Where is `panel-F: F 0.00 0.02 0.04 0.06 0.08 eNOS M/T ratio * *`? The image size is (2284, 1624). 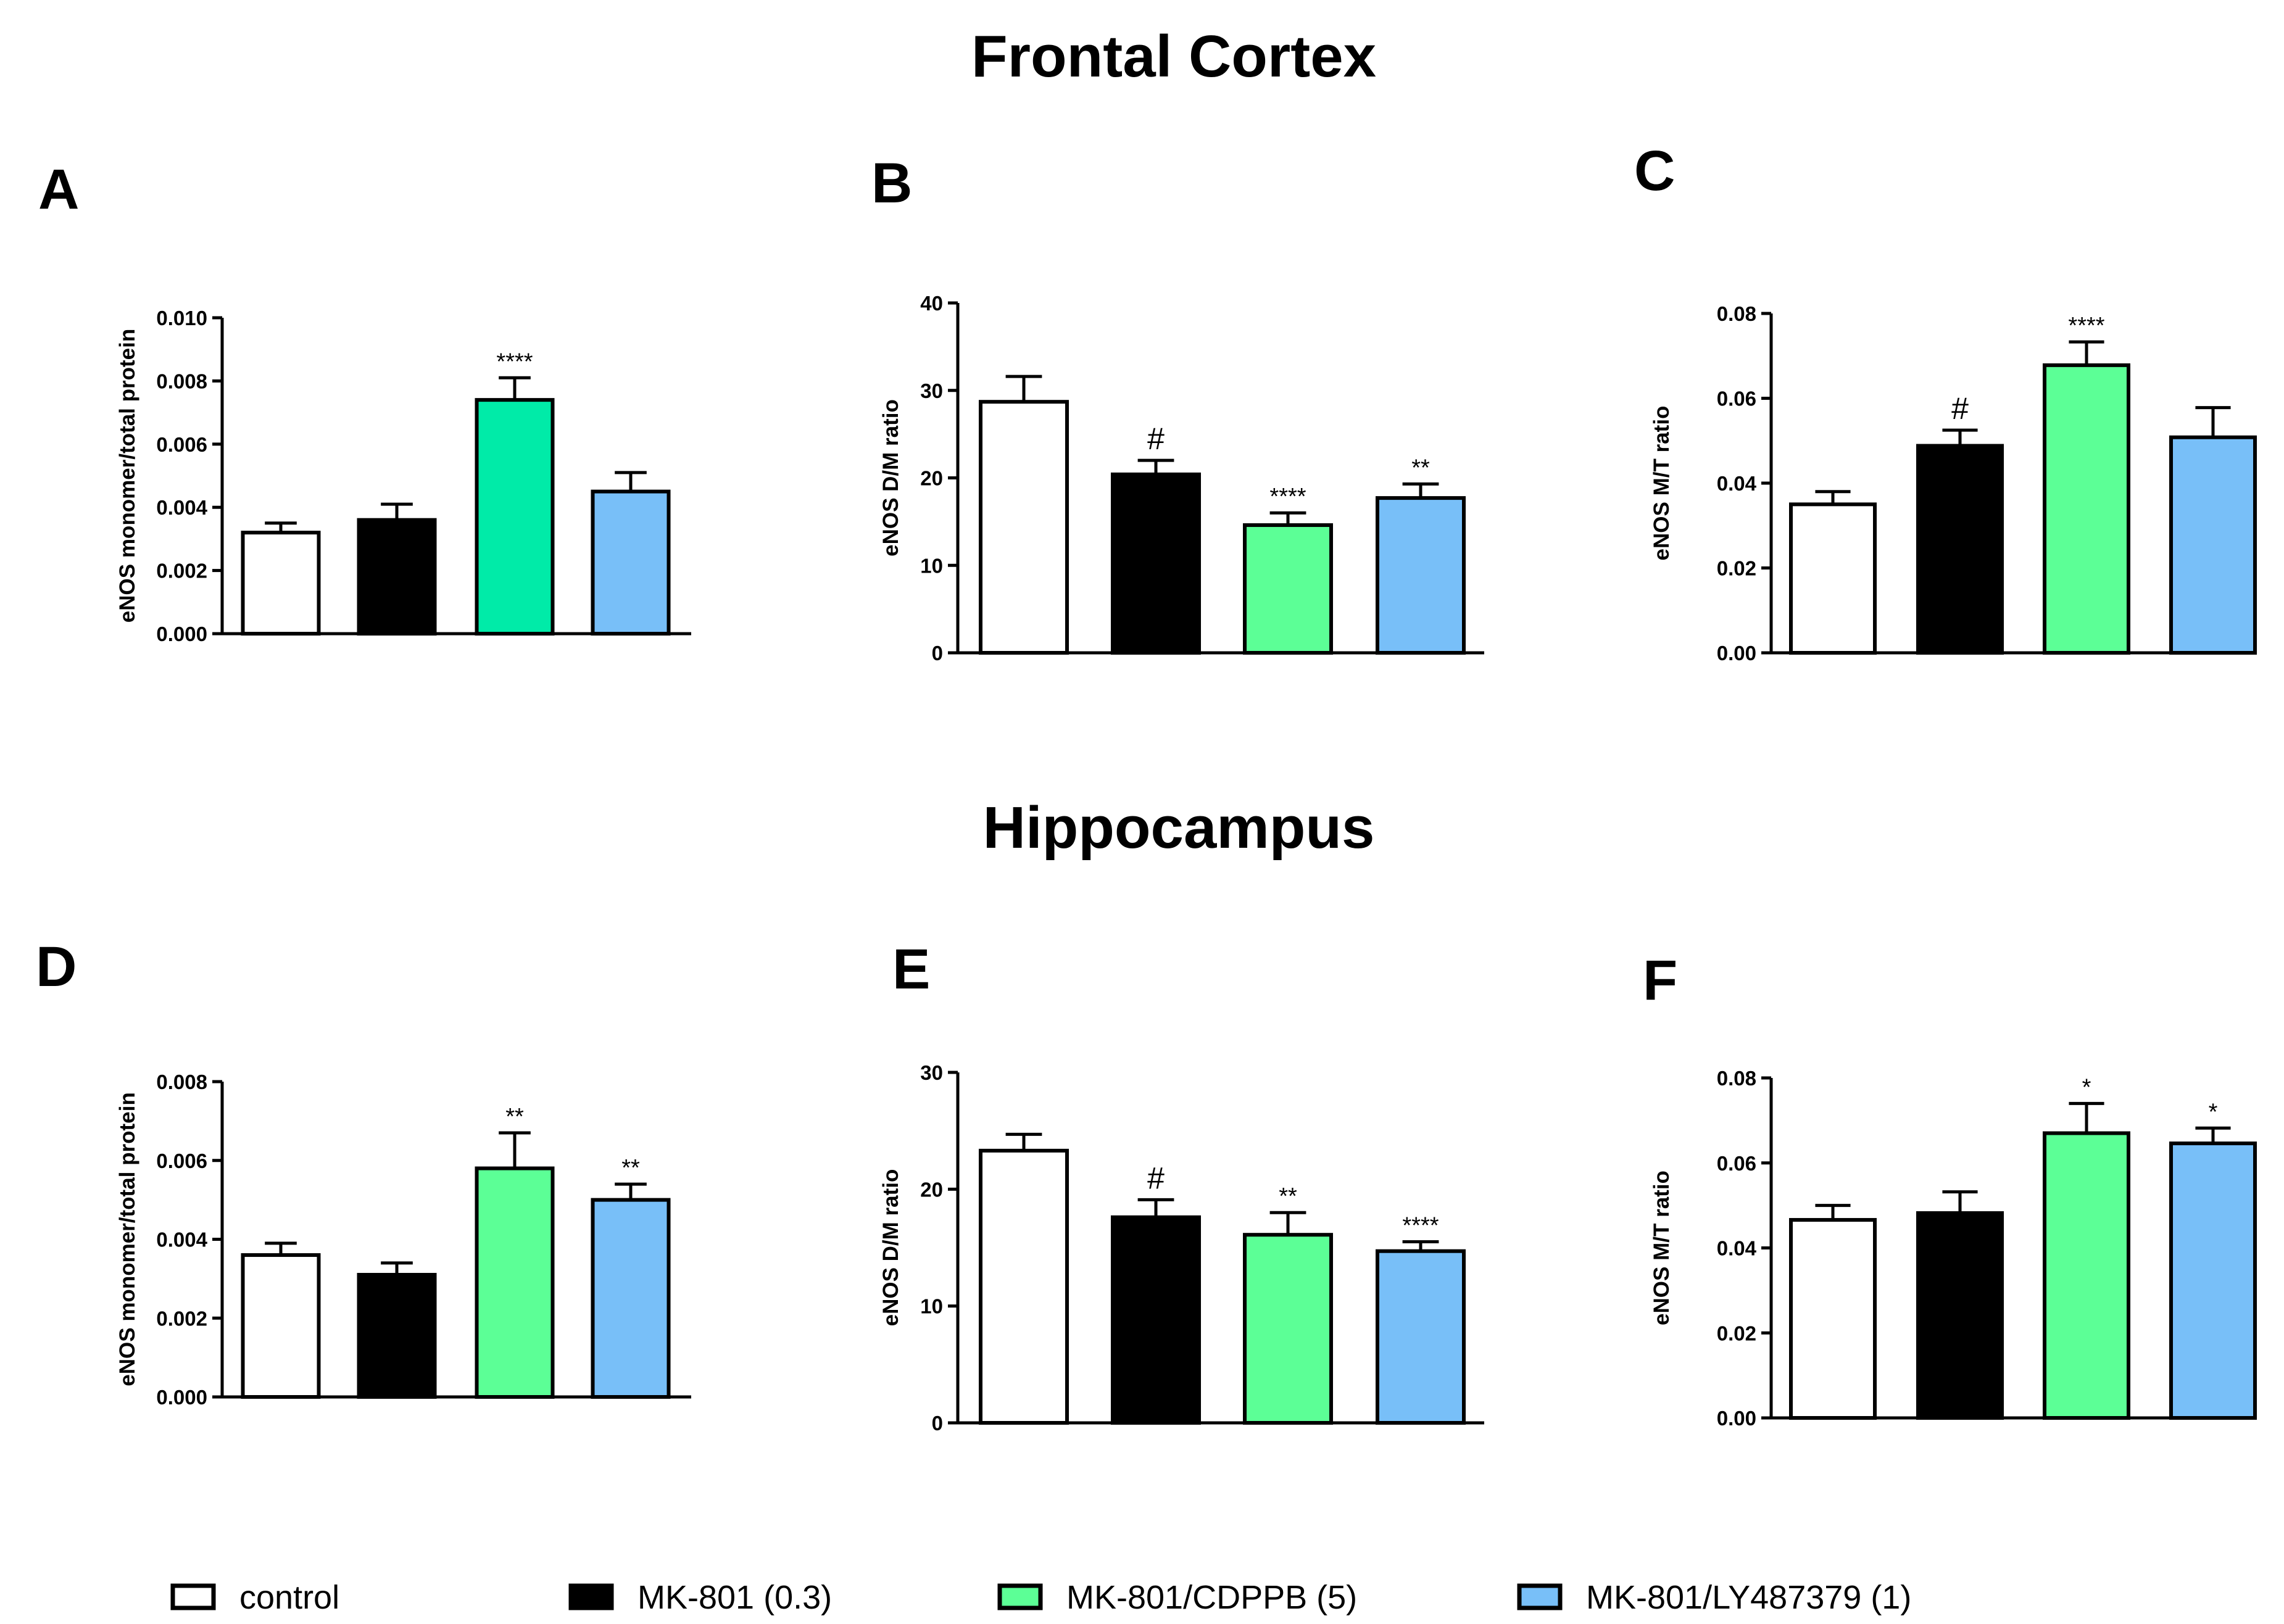
panel-F: F 0.00 0.02 0.04 0.06 0.08 eNOS M/T ratio * * is located at coordinates (1950, 1189).